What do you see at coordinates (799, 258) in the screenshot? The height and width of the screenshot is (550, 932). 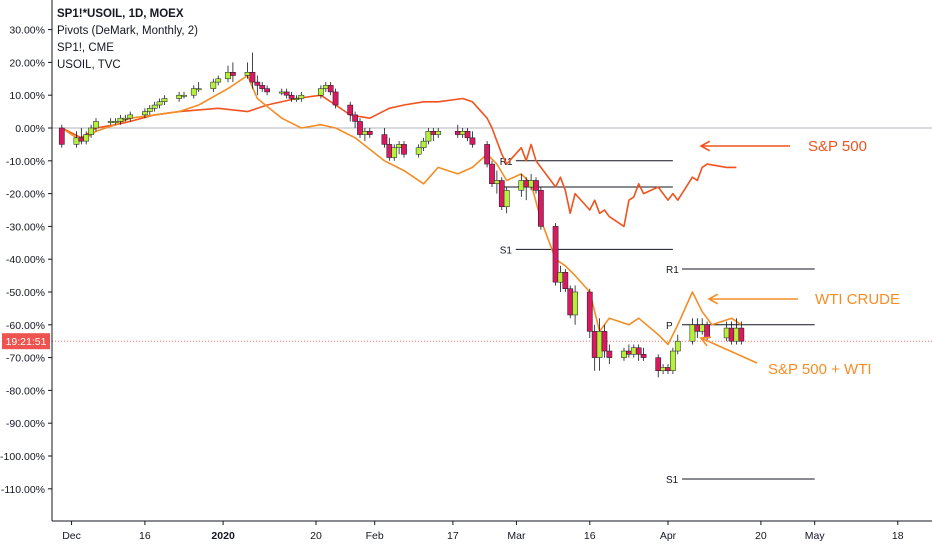 I see `annotation-arrows: S&P 500 WTI CRUDE S&P 500 + WTI` at bounding box center [799, 258].